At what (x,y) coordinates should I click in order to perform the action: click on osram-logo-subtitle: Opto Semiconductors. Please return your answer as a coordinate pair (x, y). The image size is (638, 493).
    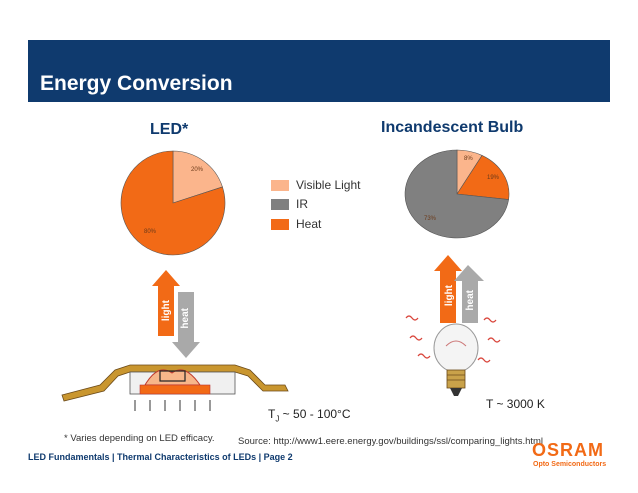
    Looking at the image, I should click on (570, 464).